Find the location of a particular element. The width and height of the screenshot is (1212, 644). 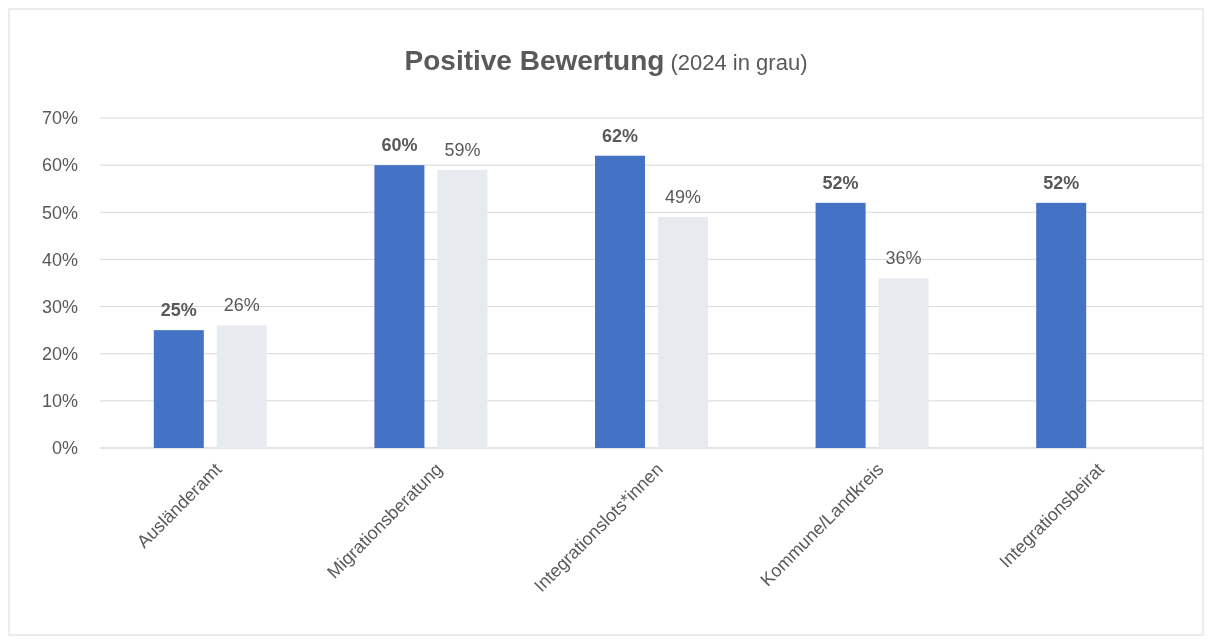

data-label: 26% is located at coordinates (241, 305).